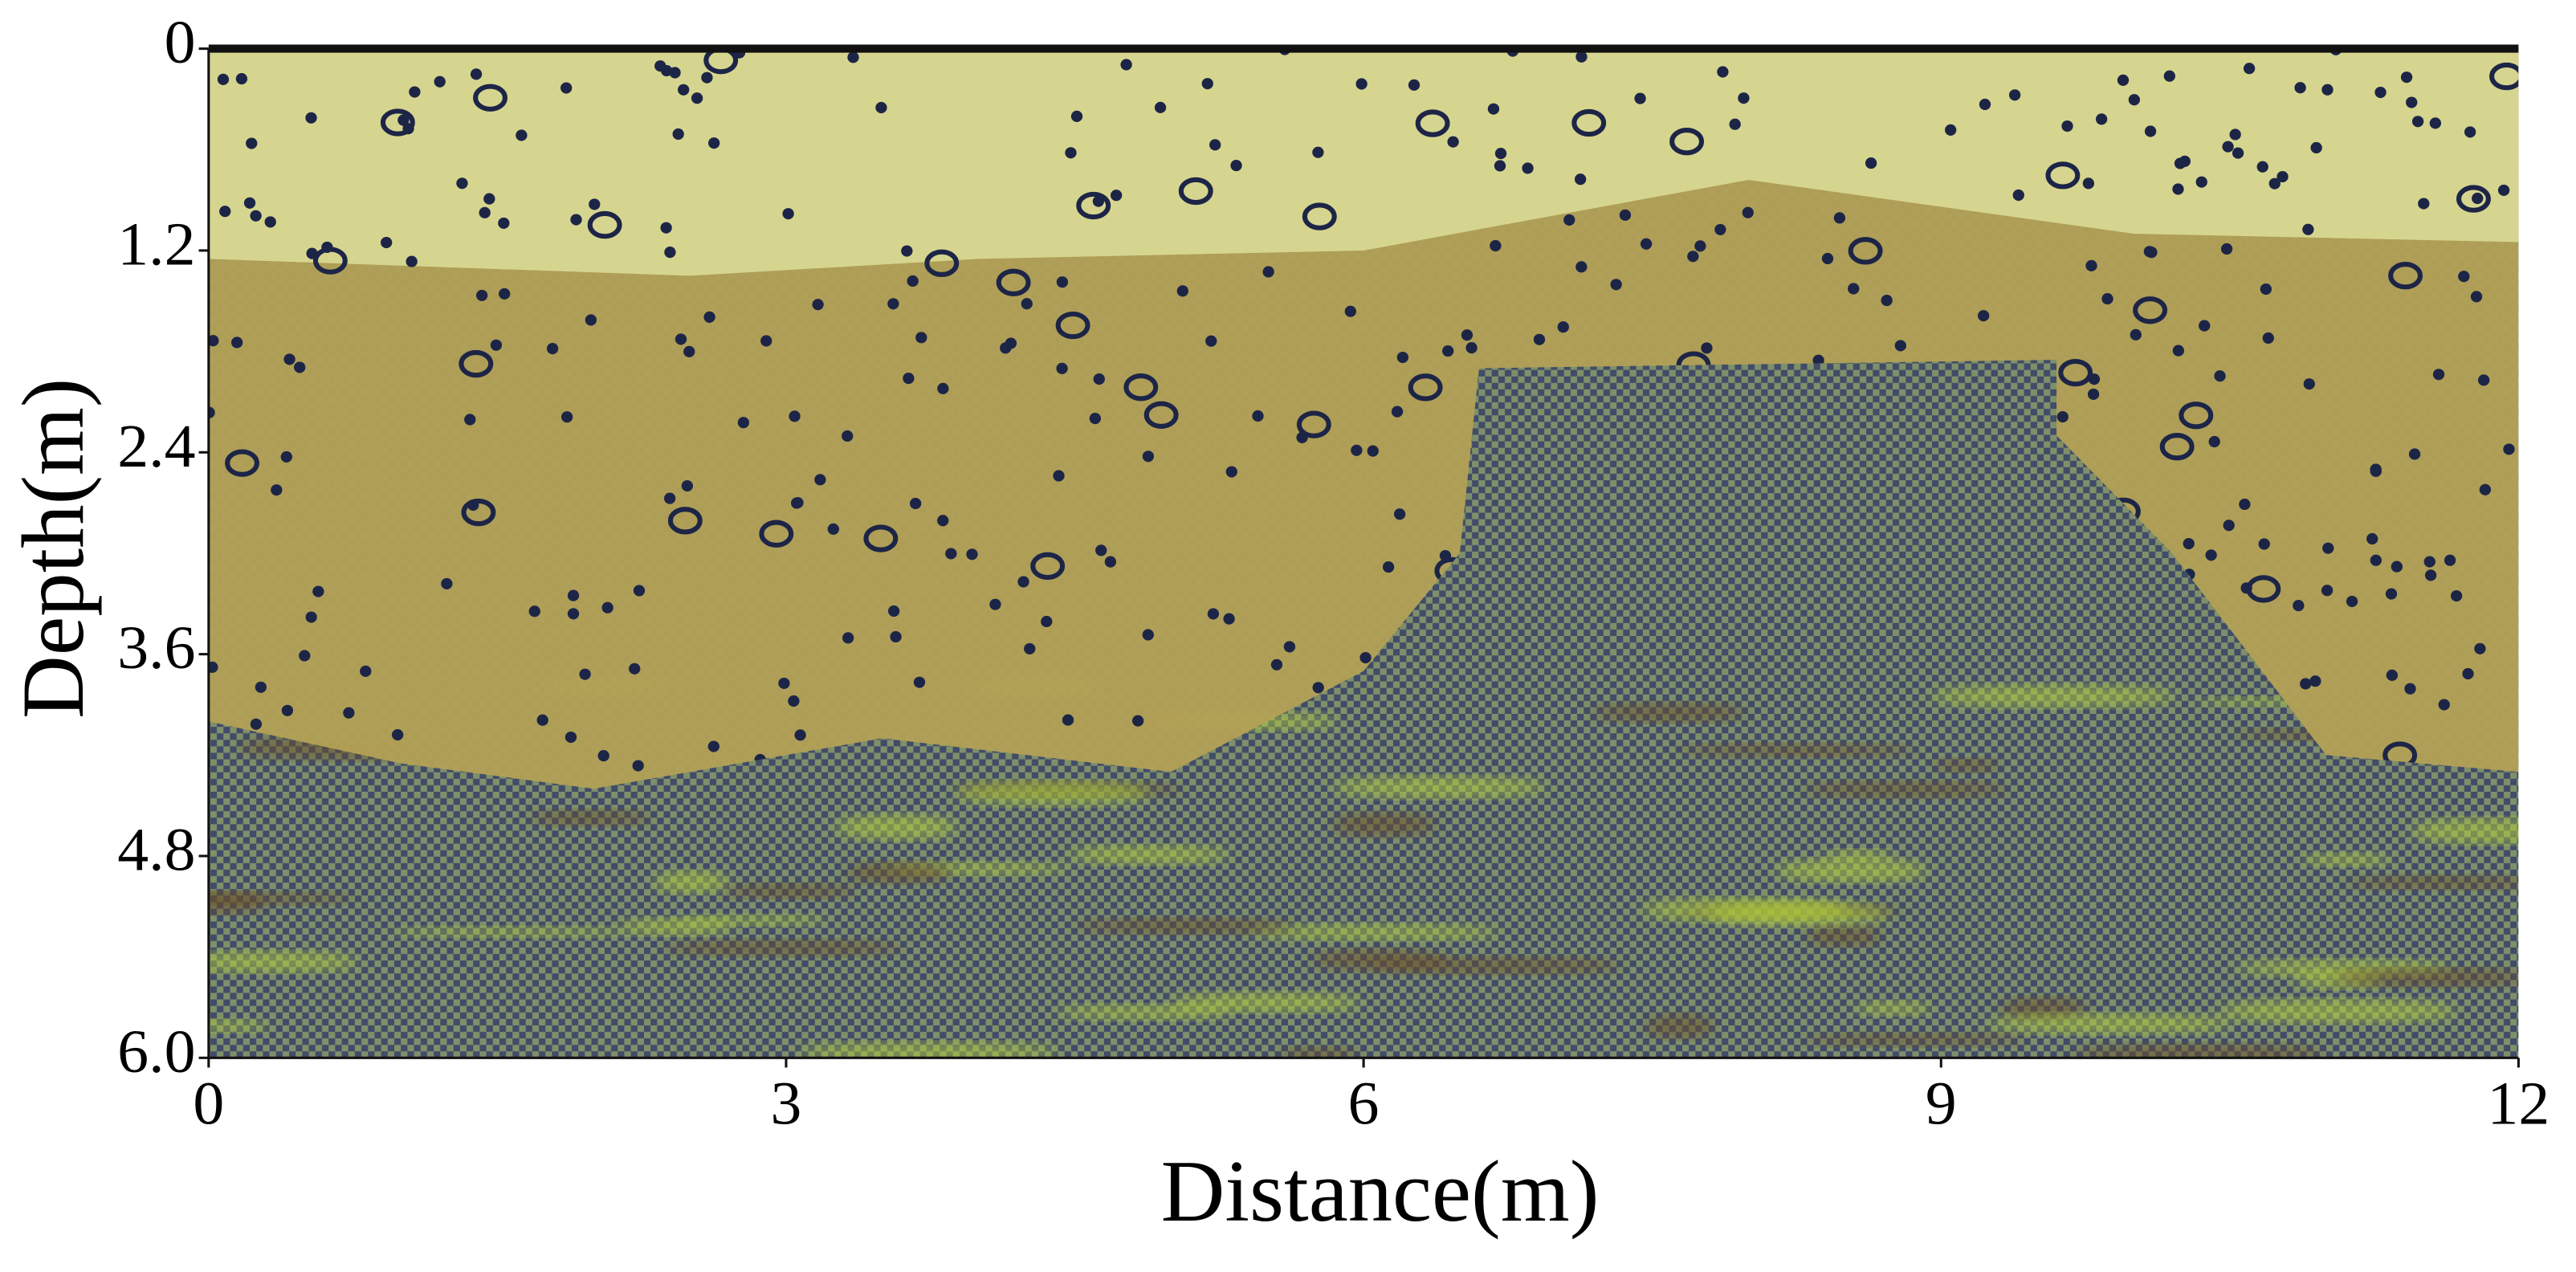 The image size is (2576, 1272). What do you see at coordinates (208, 1103) in the screenshot?
I see `x-tick-label: 0` at bounding box center [208, 1103].